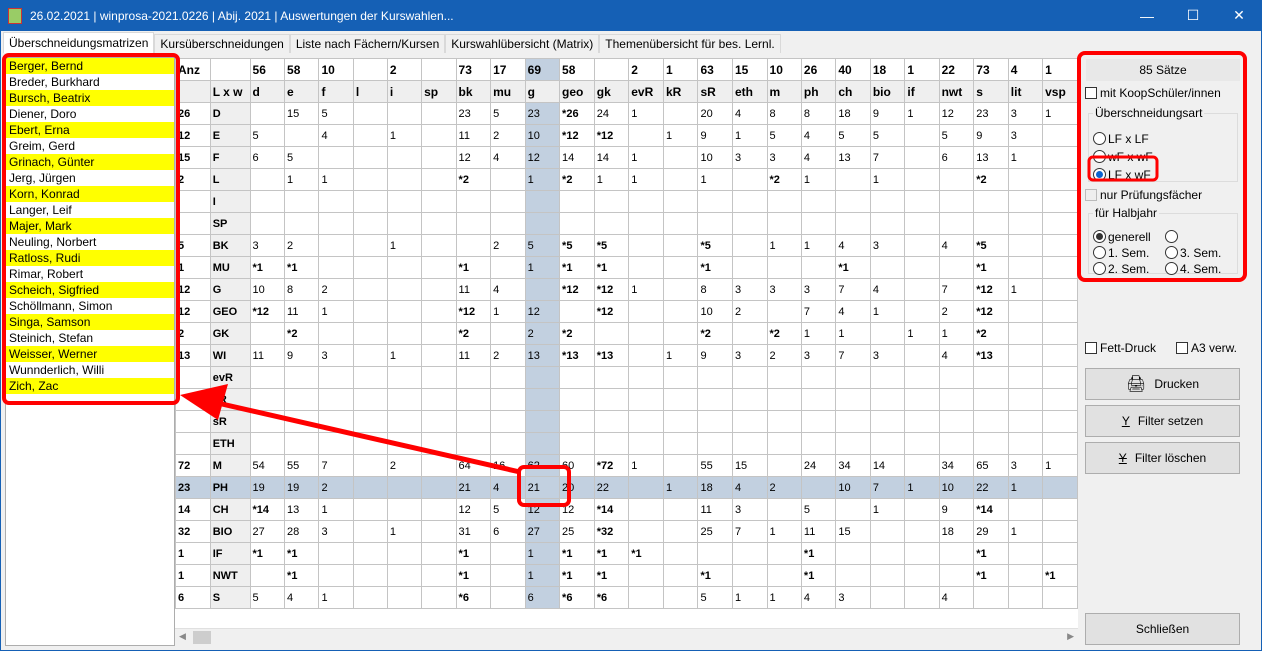 The image size is (1262, 651). I want to click on matrix-cell: 60, so click(577, 465).